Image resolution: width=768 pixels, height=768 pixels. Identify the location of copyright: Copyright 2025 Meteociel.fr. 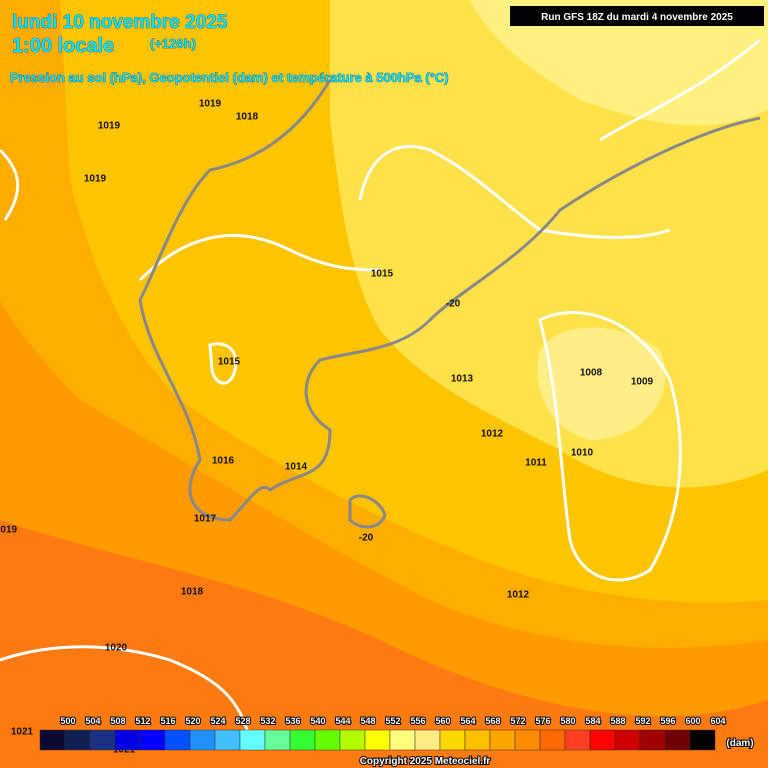
(425, 761).